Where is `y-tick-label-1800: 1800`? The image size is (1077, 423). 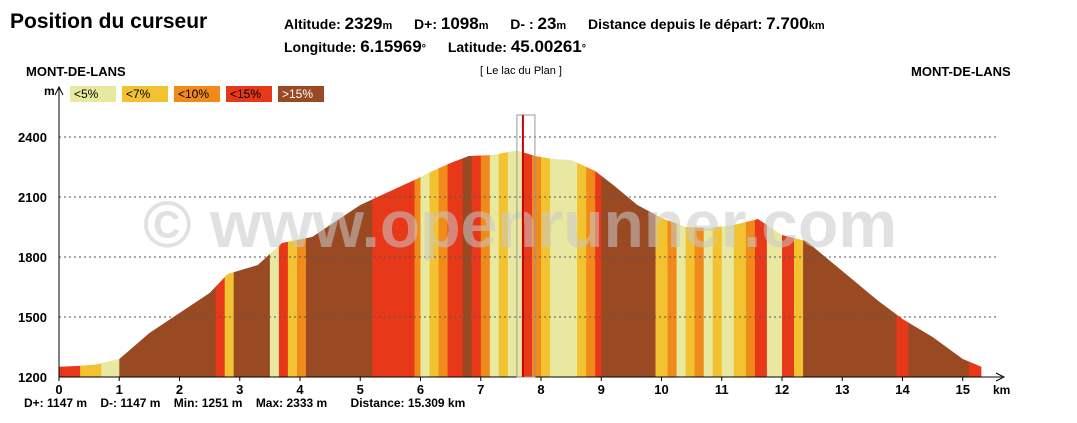
y-tick-label-1800: 1800 is located at coordinates (32, 257).